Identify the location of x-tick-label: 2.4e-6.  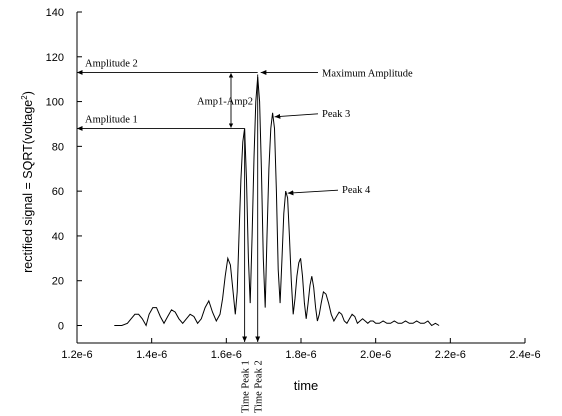
(524, 355).